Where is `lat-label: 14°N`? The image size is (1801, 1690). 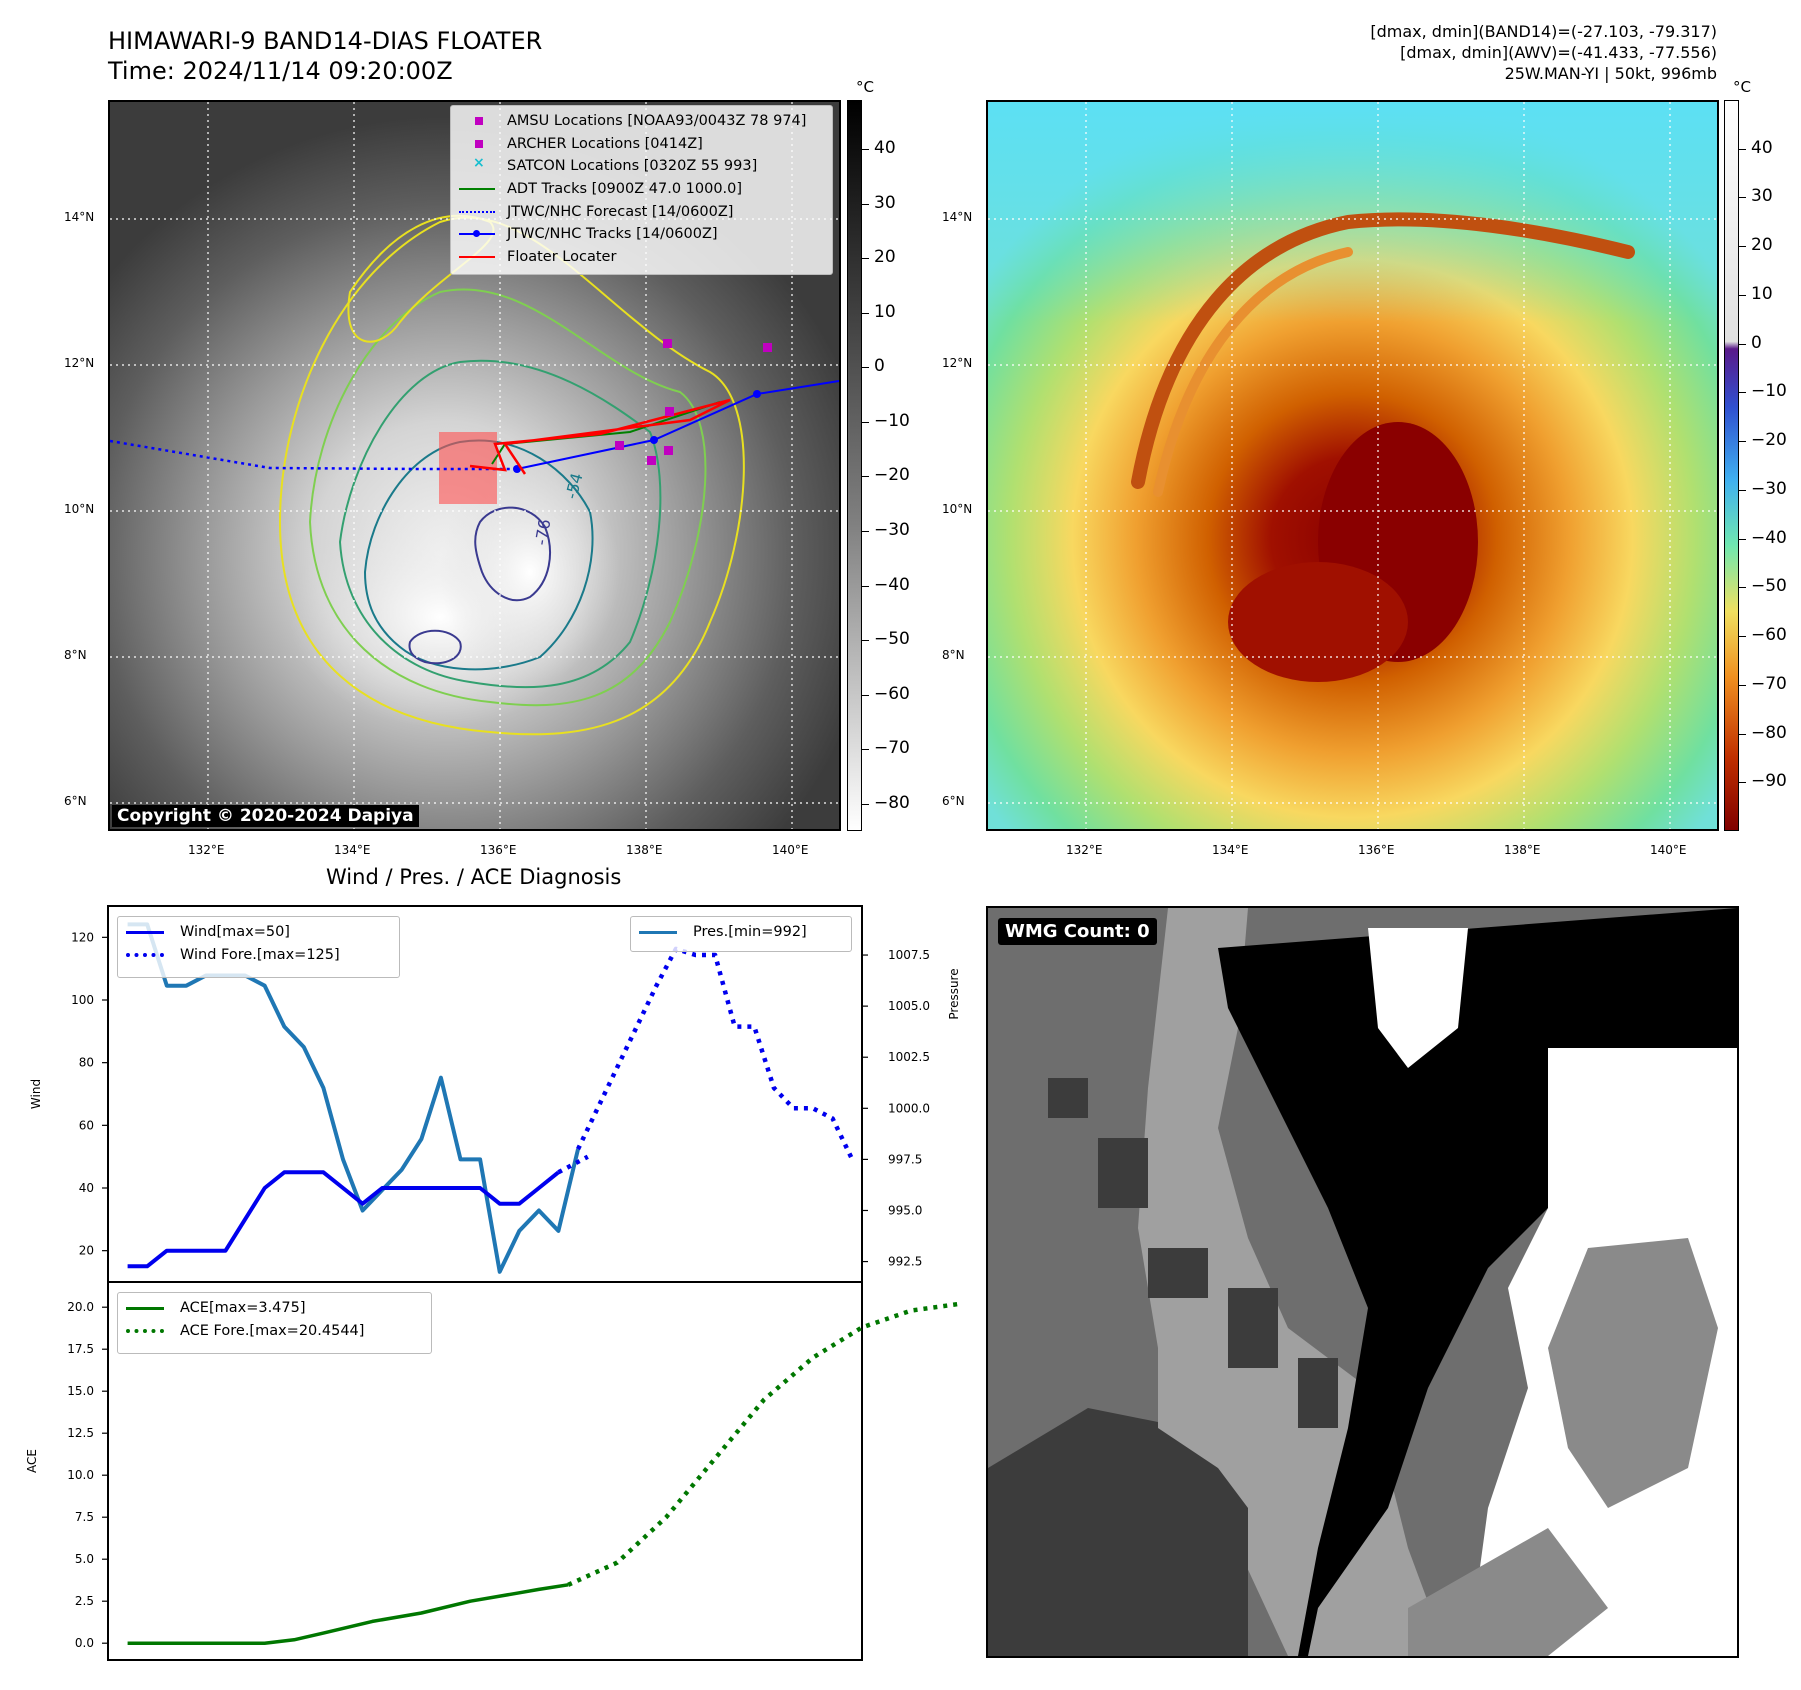 lat-label: 14°N is located at coordinates (957, 217).